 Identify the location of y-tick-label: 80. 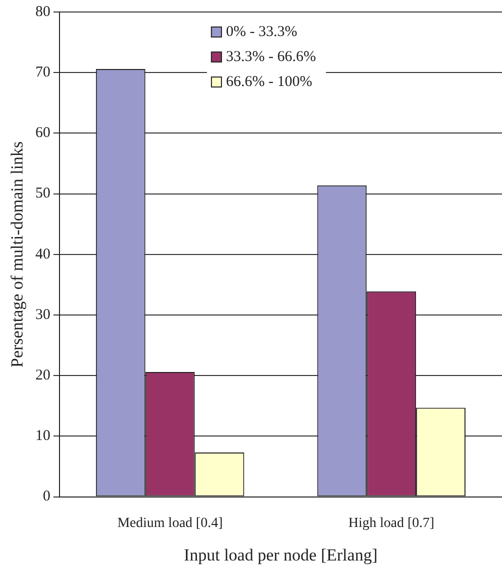
(42, 12).